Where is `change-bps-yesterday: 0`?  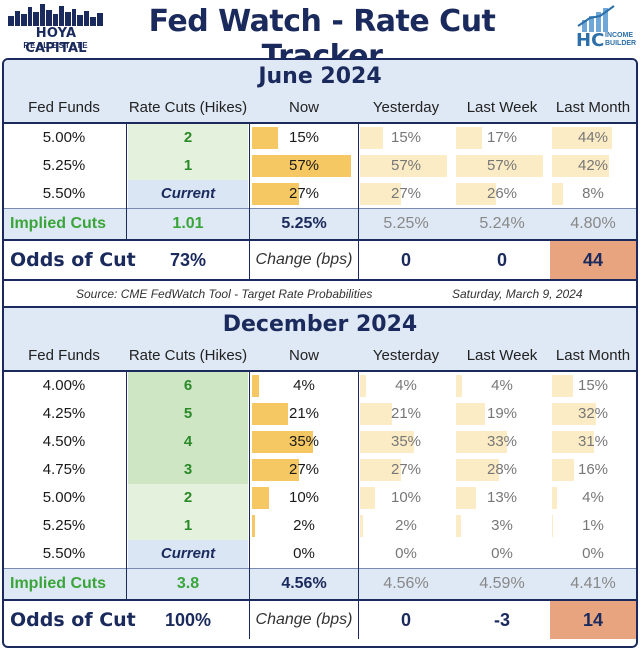
change-bps-yesterday: 0 is located at coordinates (405, 620).